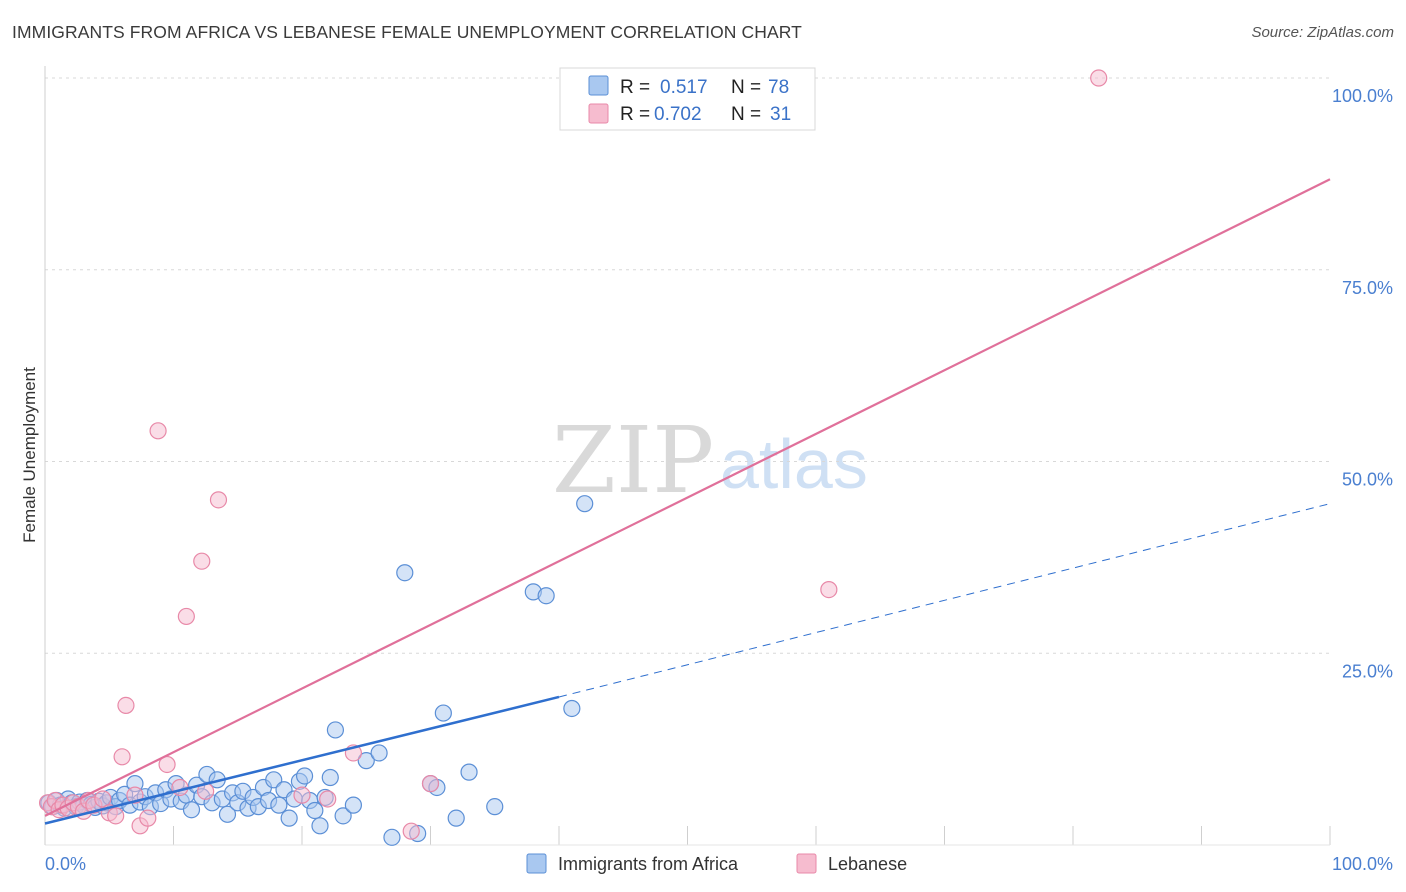  Describe the element at coordinates (1367, 480) in the screenshot. I see `y-tick-label-50: 50.0%` at that location.